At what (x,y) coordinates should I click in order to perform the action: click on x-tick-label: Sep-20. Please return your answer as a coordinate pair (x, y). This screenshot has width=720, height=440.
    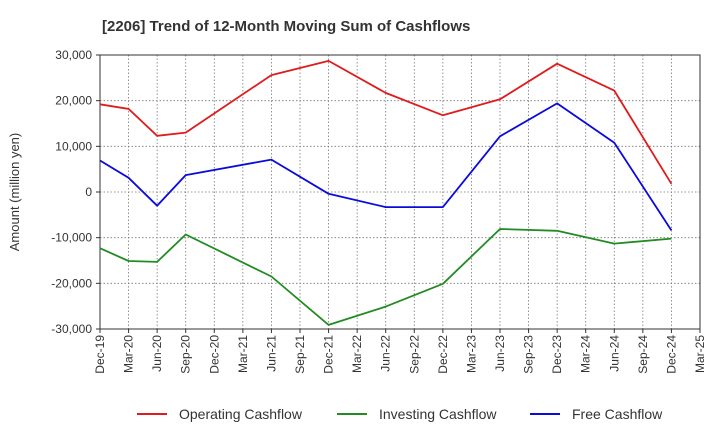
    Looking at the image, I should click on (186, 354).